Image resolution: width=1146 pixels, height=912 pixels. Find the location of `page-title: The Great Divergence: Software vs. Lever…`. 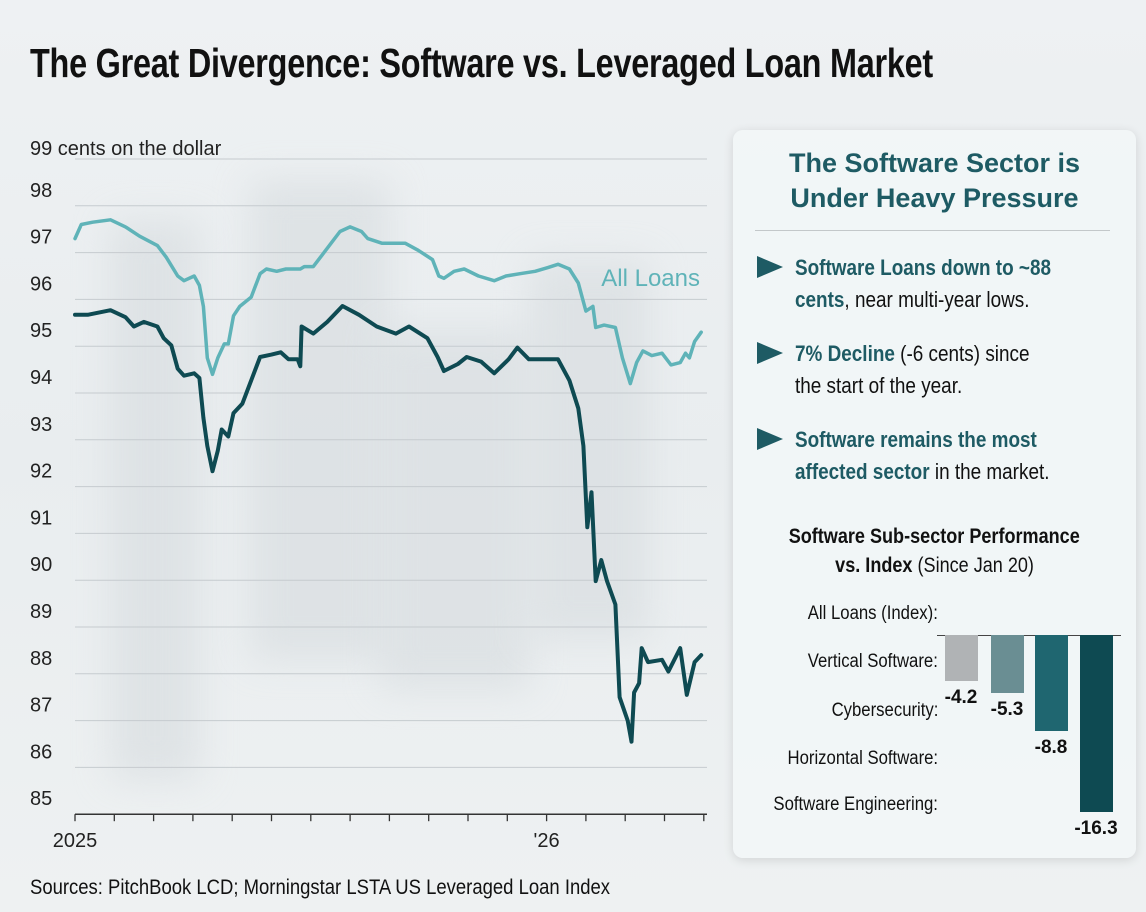

page-title: The Great Divergence: Software vs. Lever… is located at coordinates (481, 63).